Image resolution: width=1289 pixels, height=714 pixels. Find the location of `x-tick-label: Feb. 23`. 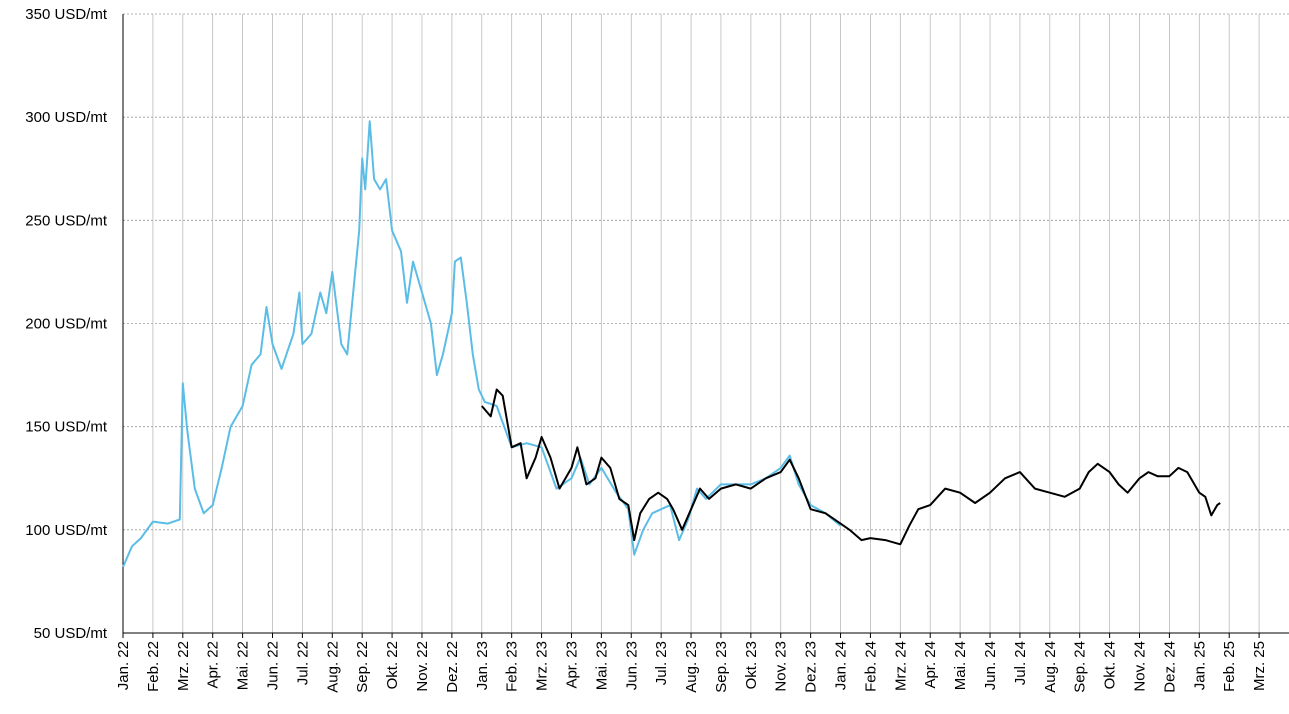

x-tick-label: Feb. 23 is located at coordinates (512, 666).